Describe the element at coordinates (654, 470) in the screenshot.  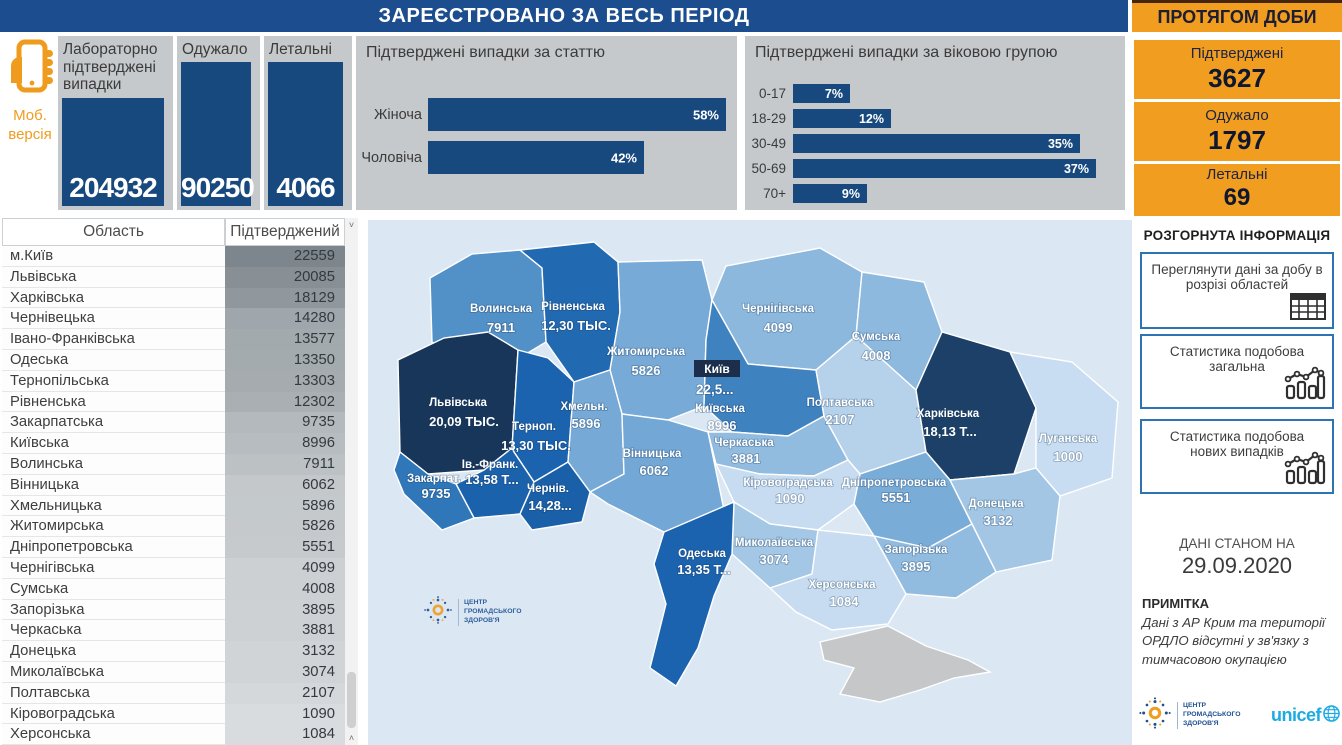
I see `map-region-value: 6062` at that location.